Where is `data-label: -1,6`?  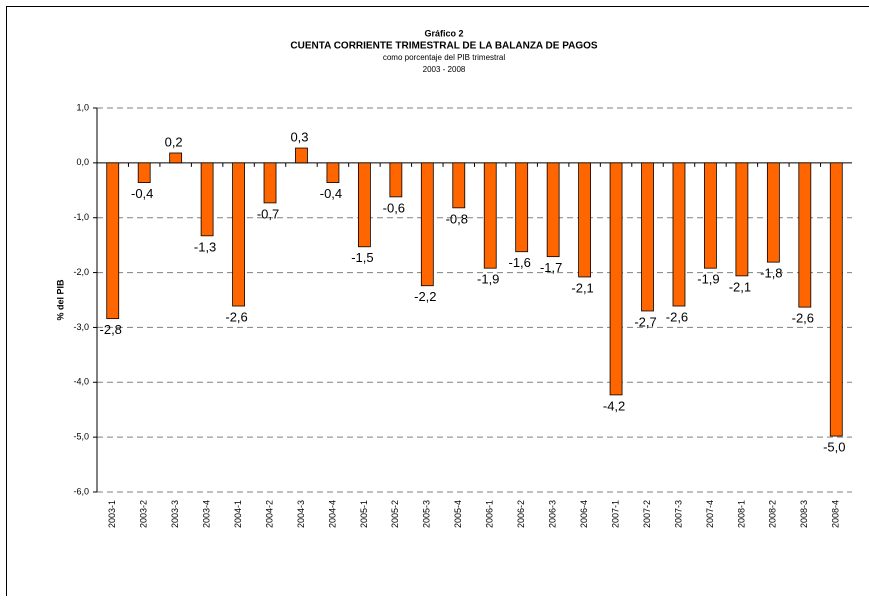
data-label: -1,6 is located at coordinates (519, 262).